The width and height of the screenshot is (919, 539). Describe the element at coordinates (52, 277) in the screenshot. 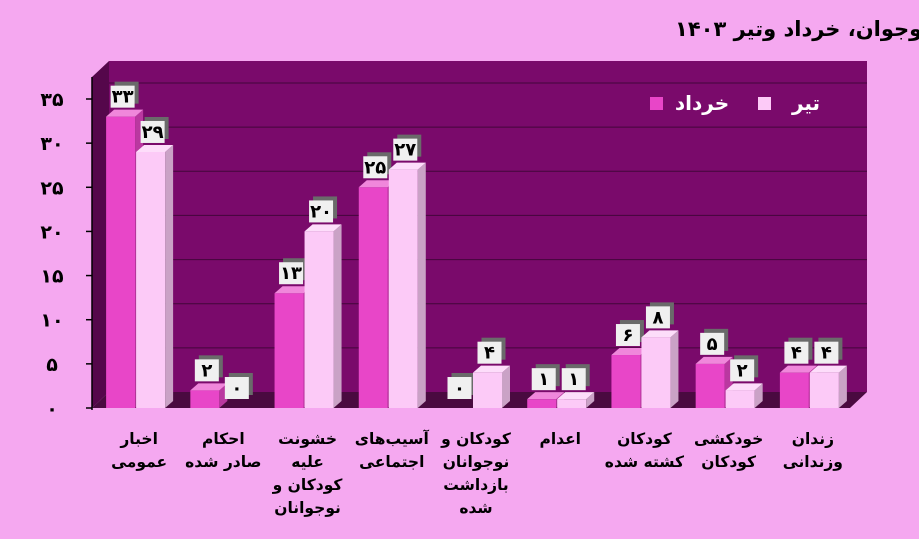

I see `y-tick-label: ۱۵` at that location.